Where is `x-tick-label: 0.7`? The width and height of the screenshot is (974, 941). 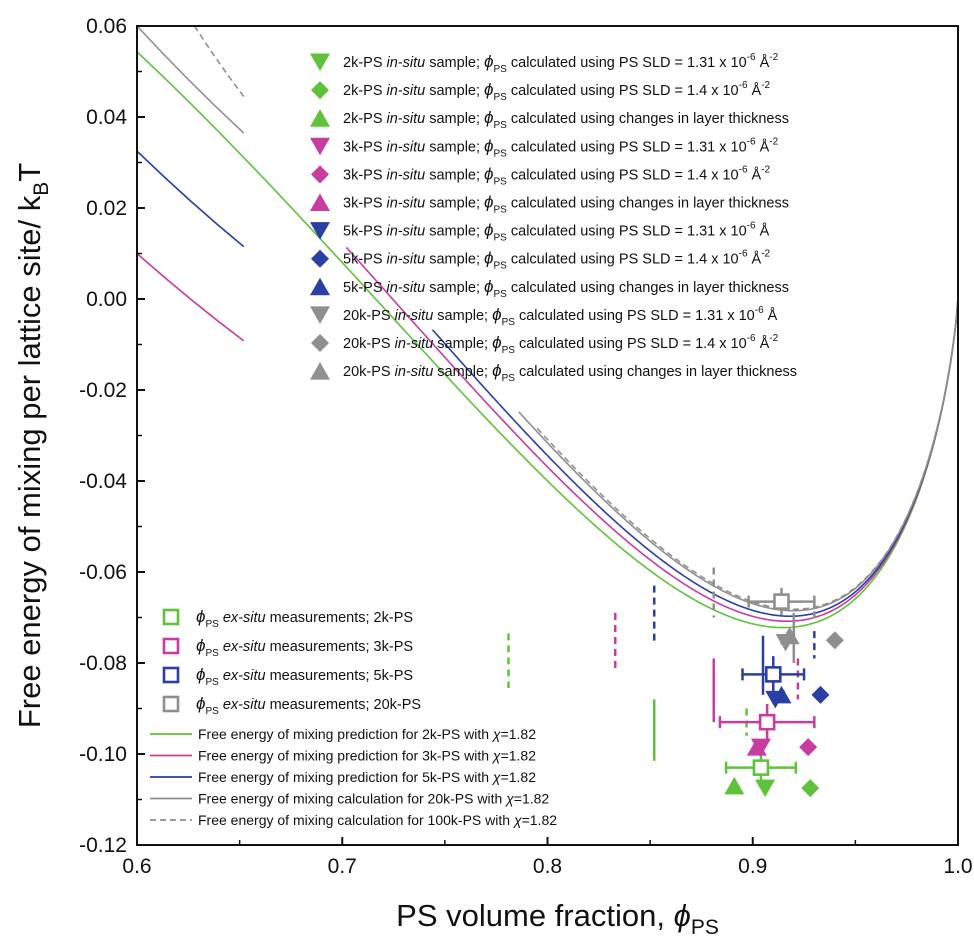
x-tick-label: 0.7 is located at coordinates (342, 866).